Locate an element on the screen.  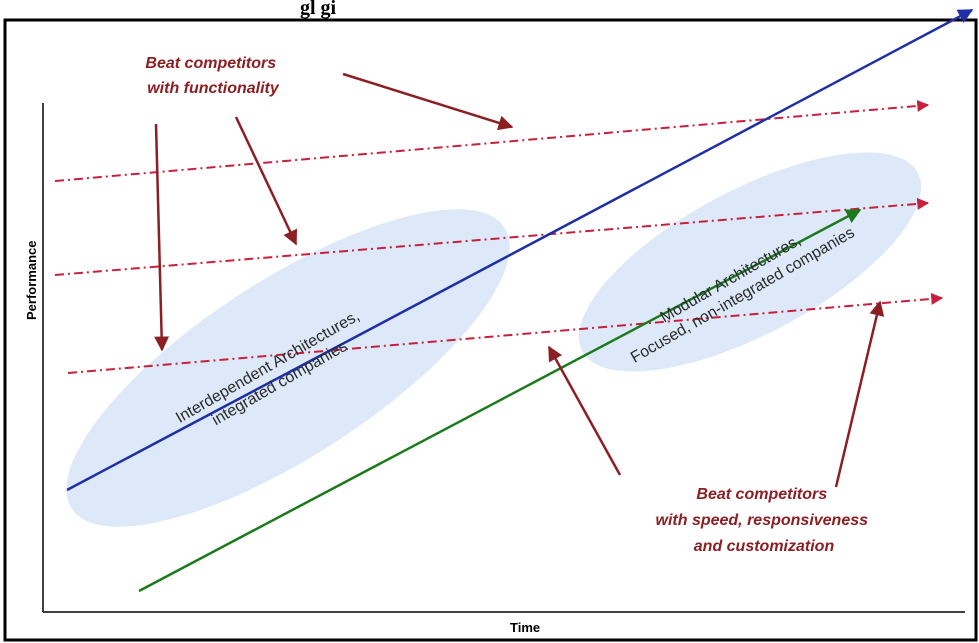
functionality-arrow-down is located at coordinates (162, 237).